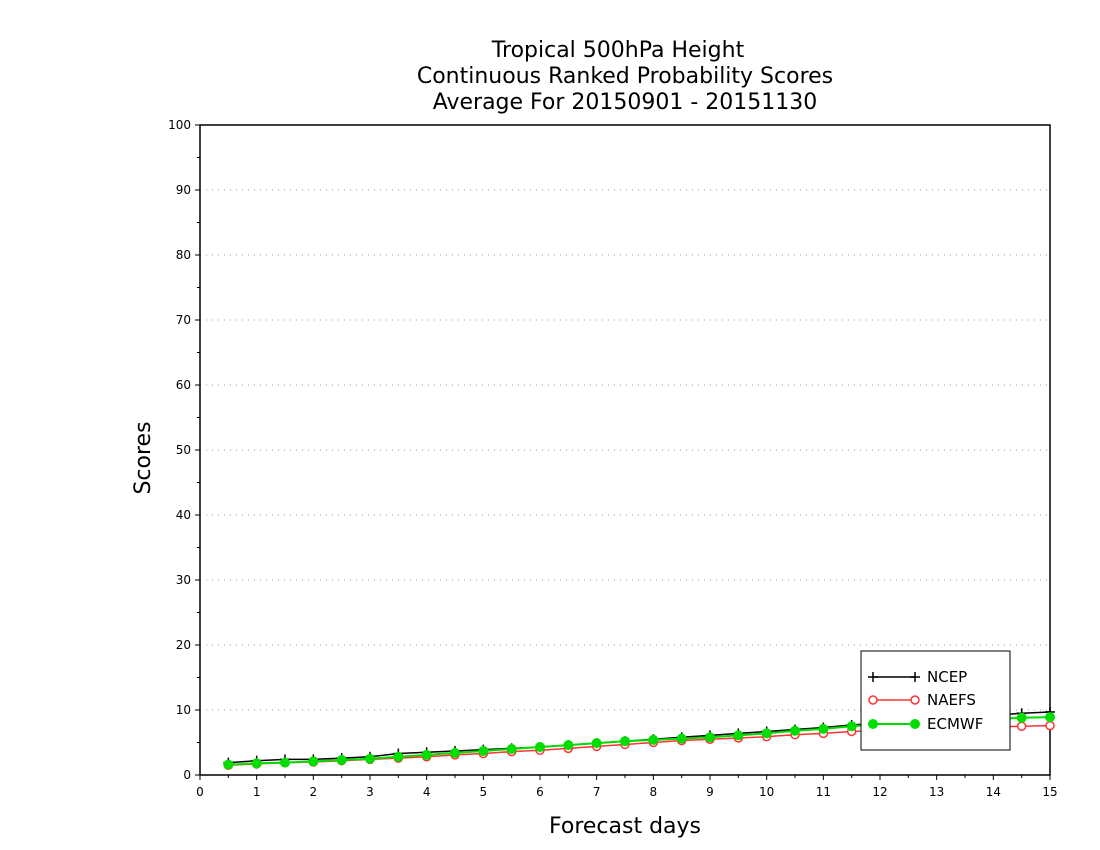 Image resolution: width=1100 pixels, height=850 pixels. Describe the element at coordinates (925, 724) in the screenshot. I see `legend-item-ecmwf: ECMWF` at that location.